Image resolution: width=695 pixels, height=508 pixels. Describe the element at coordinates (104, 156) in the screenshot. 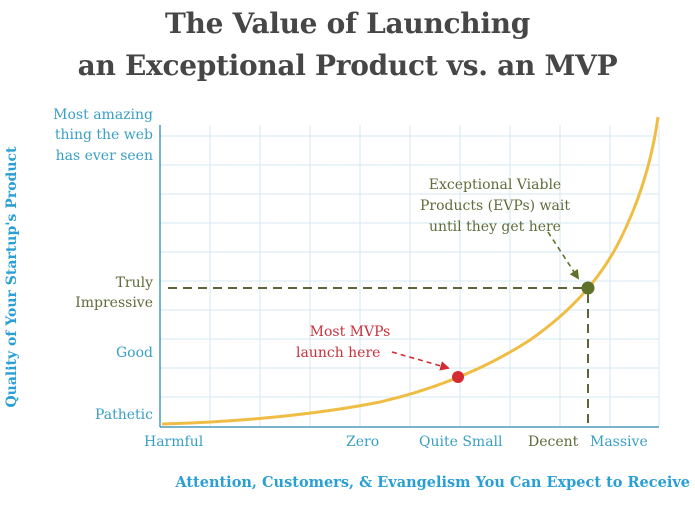

I see `y-label-top-3: has ever seen` at that location.